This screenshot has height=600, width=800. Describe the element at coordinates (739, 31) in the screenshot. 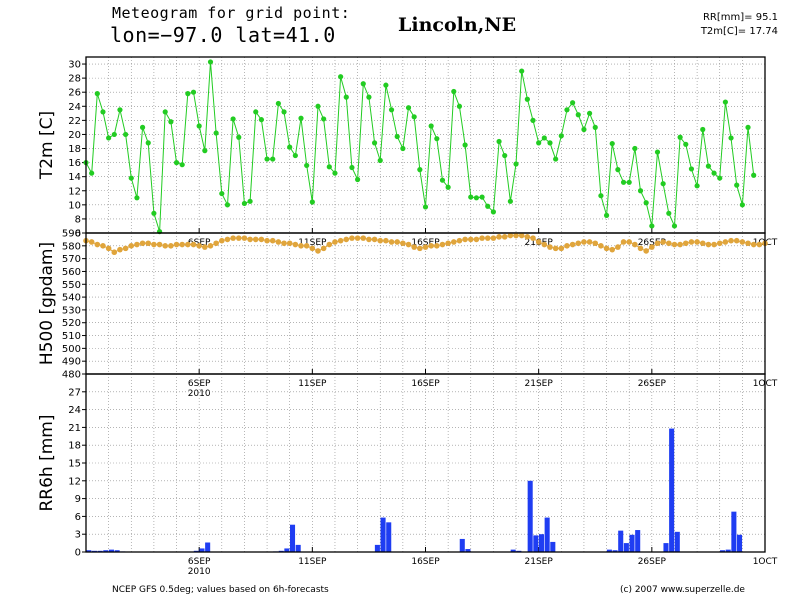

I see `temperature-readout: T2m[C]= 17.74` at that location.